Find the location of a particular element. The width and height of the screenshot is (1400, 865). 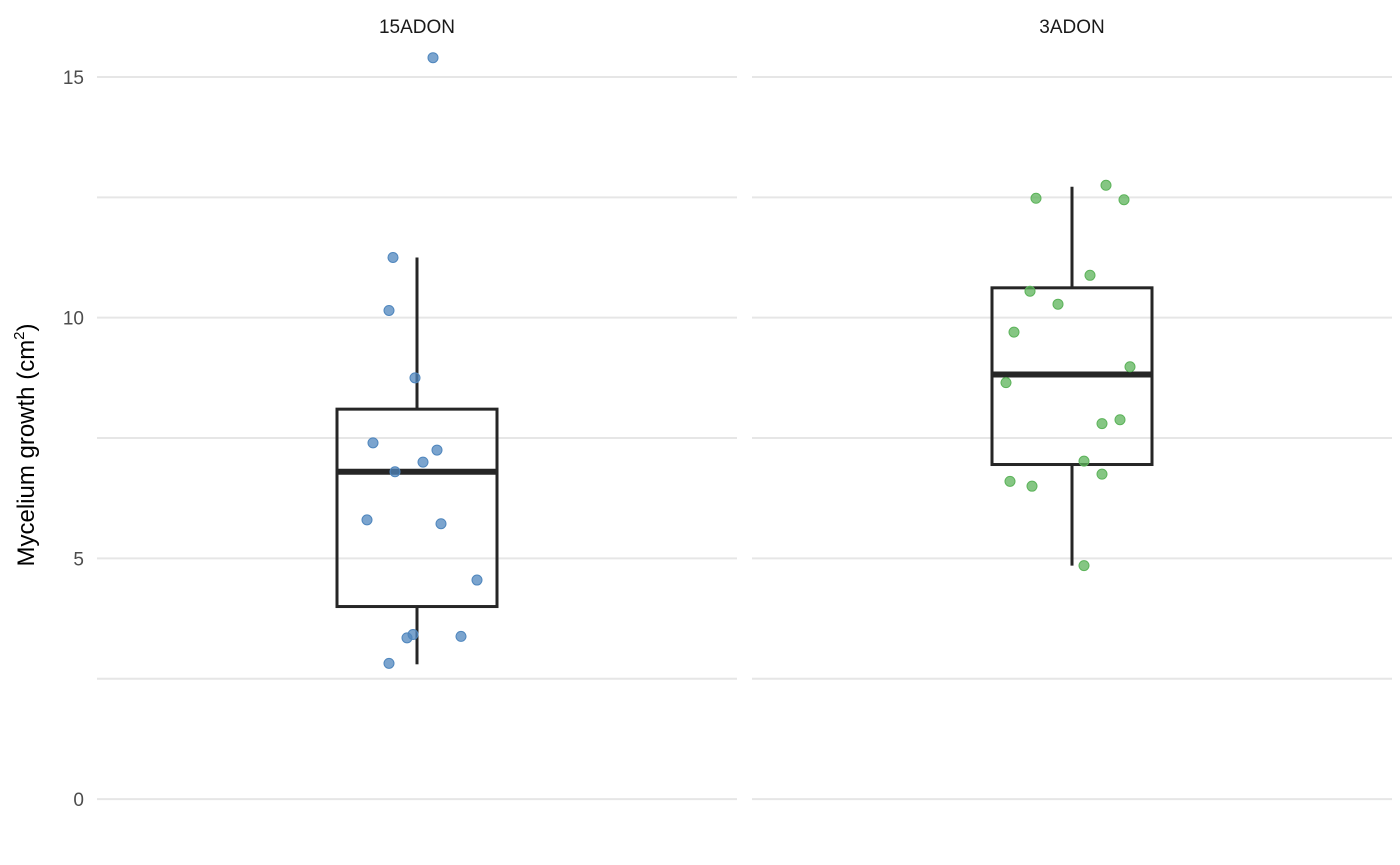

panel-15adon: 15ADON is located at coordinates (417, 343).